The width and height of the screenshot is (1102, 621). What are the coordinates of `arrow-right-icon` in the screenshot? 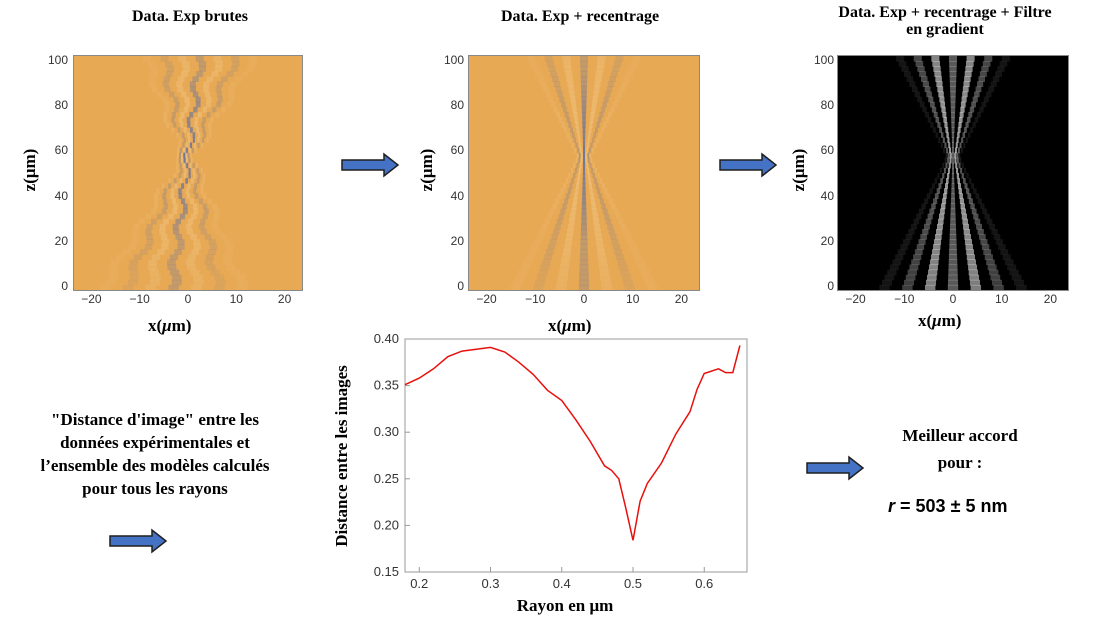 It's located at (748, 165).